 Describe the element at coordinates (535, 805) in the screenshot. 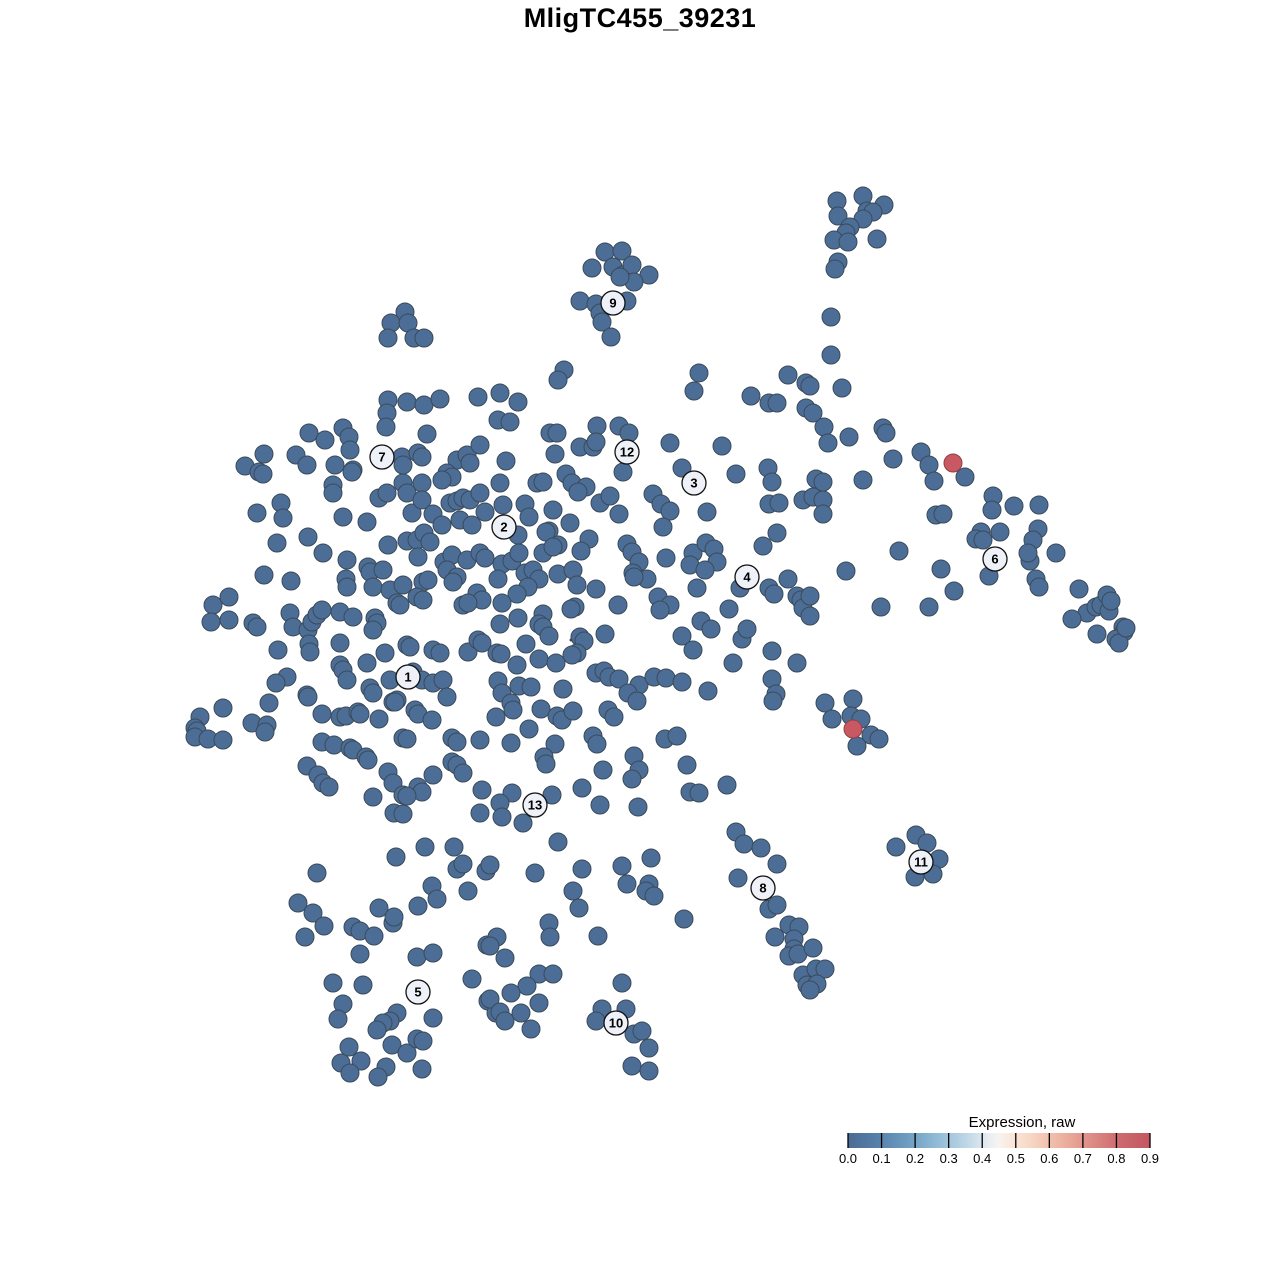

I see `cluster-label-text: 13` at that location.